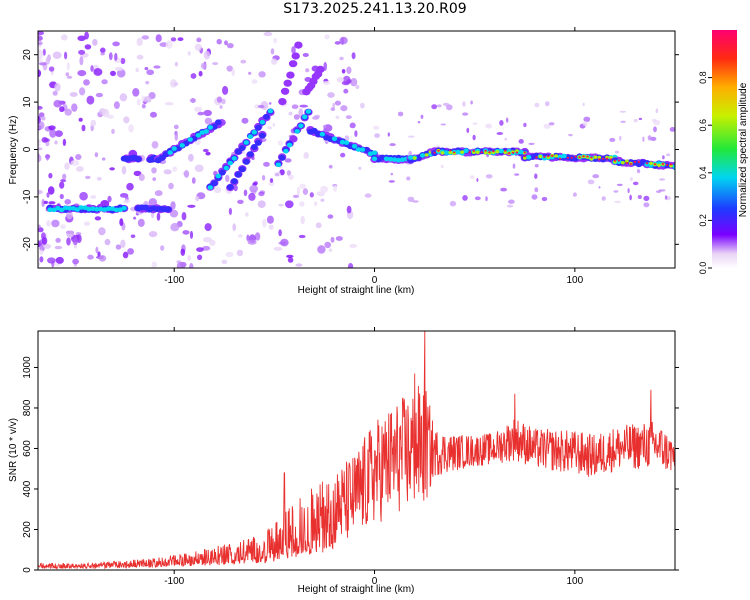  I want to click on spectrogram-xtick-label: 0, so click(375, 280).